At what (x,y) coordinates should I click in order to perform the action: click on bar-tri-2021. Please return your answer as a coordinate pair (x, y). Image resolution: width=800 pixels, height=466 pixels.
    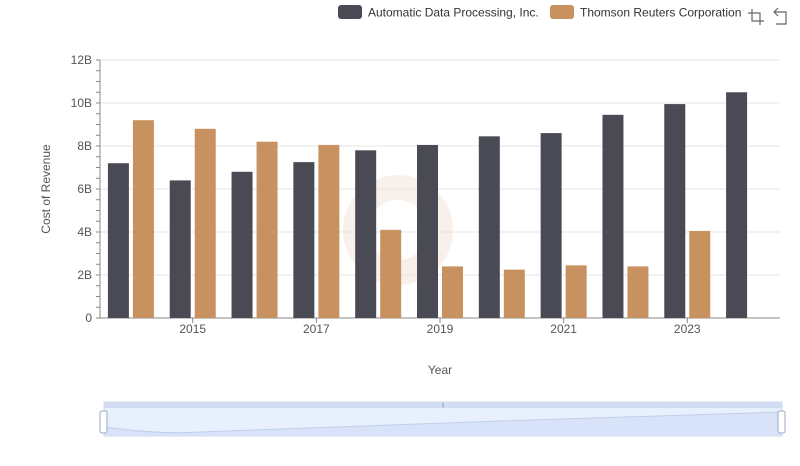
    Looking at the image, I should click on (576, 291).